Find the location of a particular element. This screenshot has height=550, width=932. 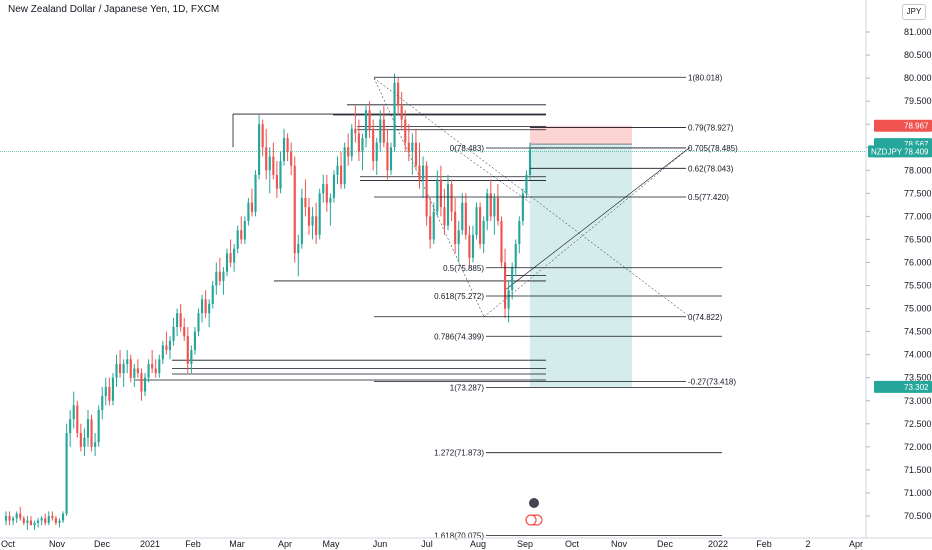

fib-label: 1.272(71.873) is located at coordinates (459, 453).